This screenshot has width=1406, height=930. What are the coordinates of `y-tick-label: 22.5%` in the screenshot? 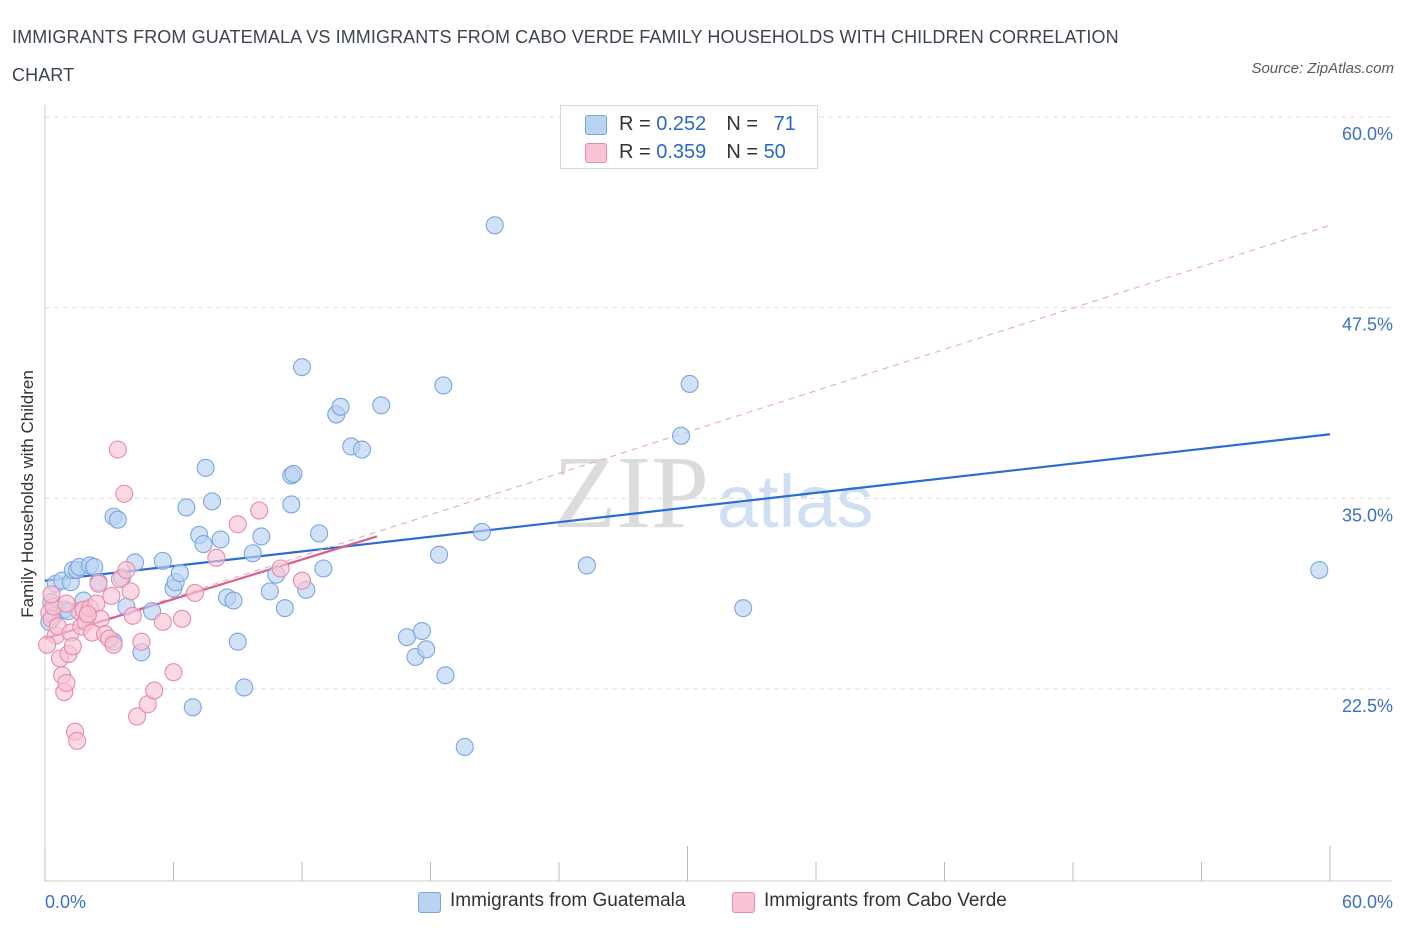 It's located at (1367, 706).